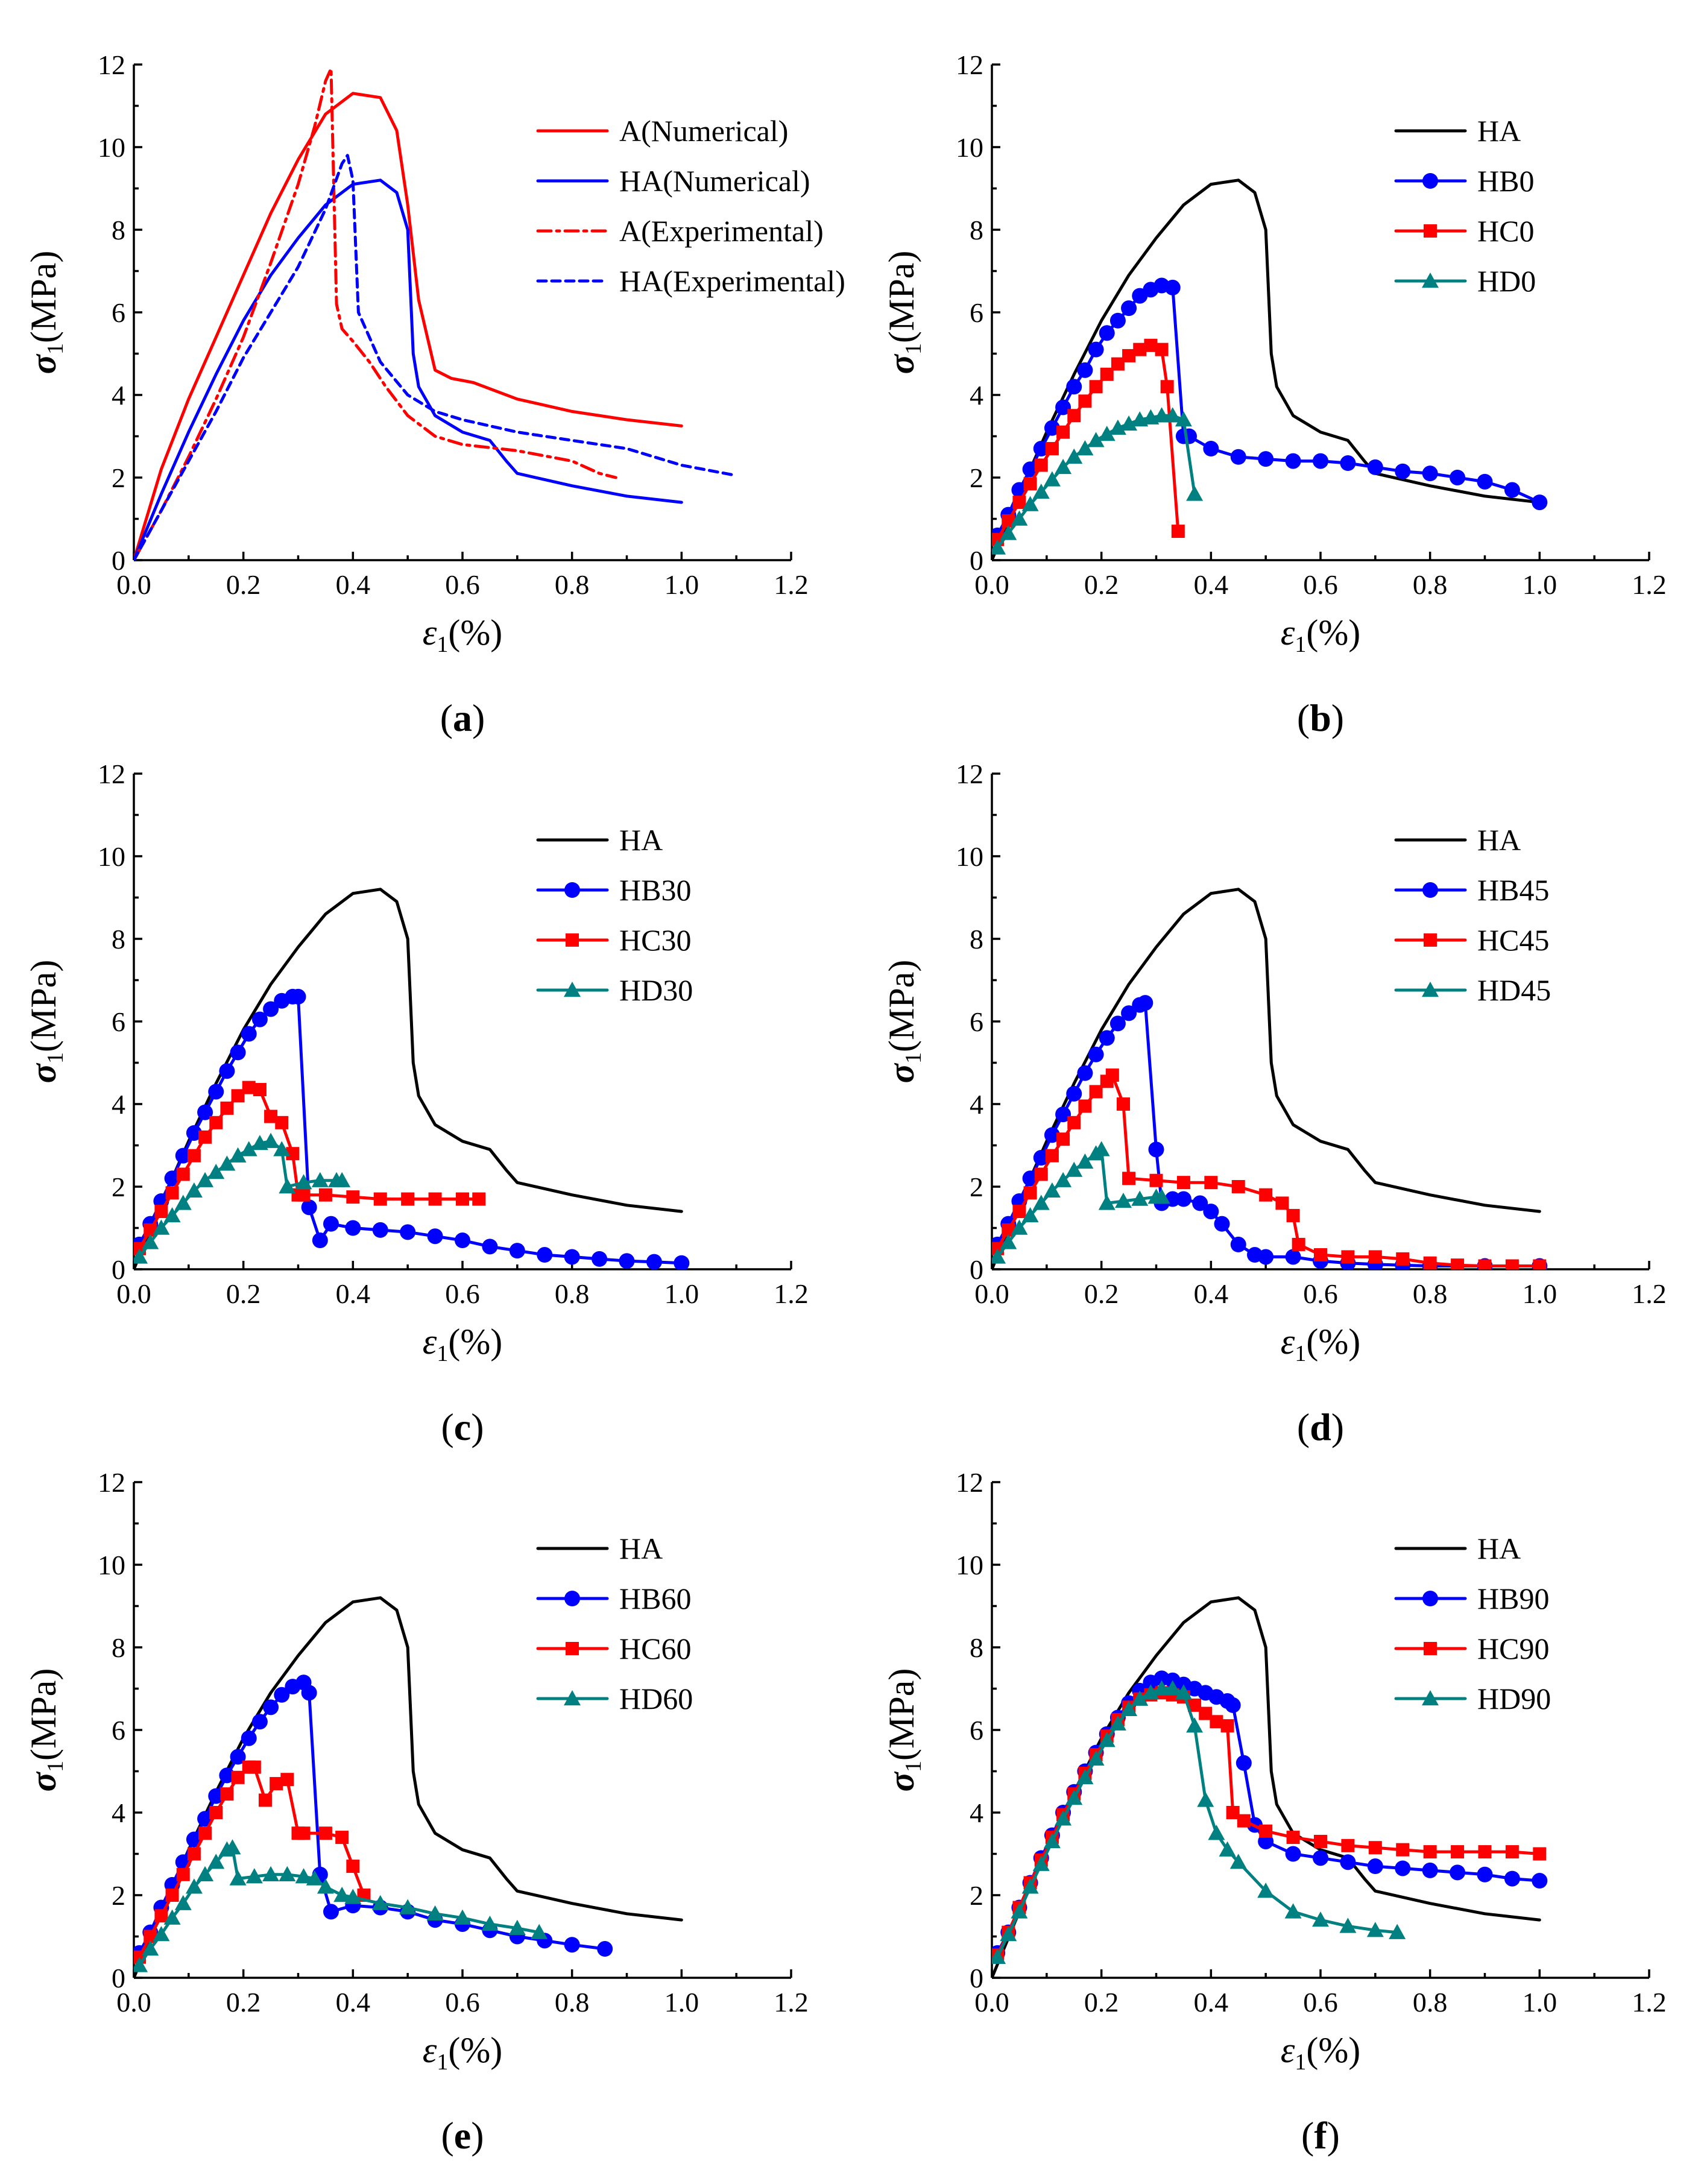  Describe the element at coordinates (969, 774) in the screenshot. I see `y-tick-label: 12` at that location.